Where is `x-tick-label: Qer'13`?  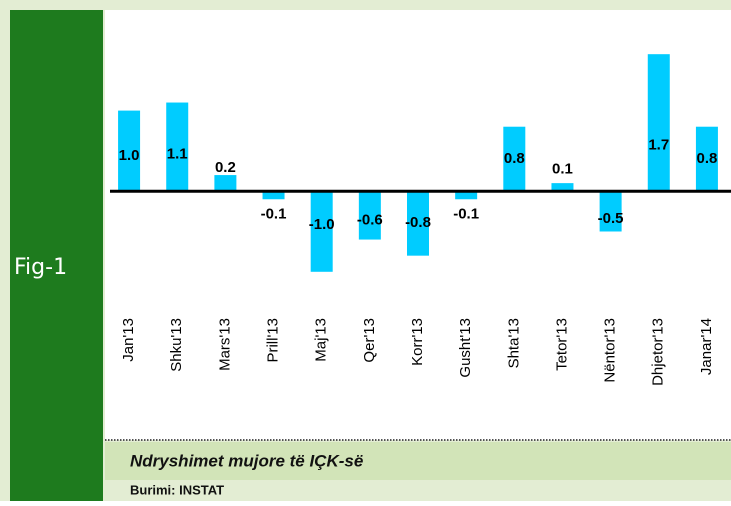 x-tick-label: Qer'13 is located at coordinates (369, 340).